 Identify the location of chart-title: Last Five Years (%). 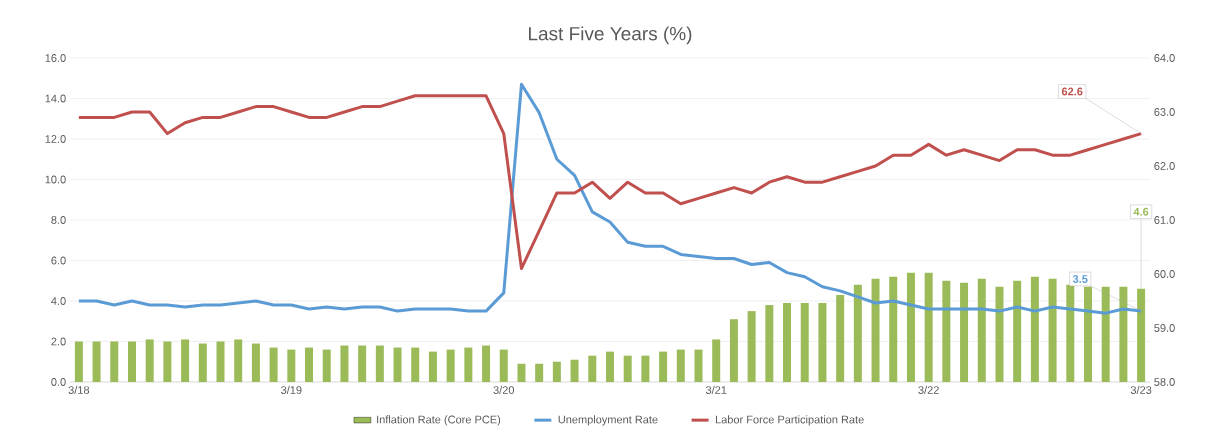
(610, 35).